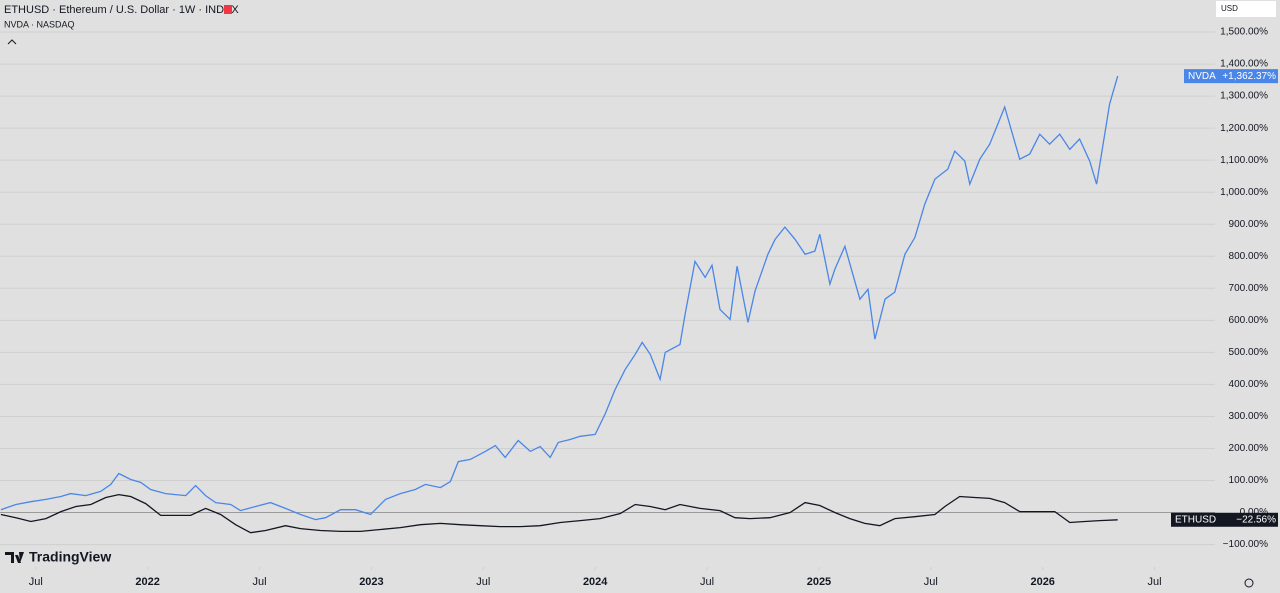  Describe the element at coordinates (1244, 192) in the screenshot. I see `y-tick-label: 1,000.00%` at that location.